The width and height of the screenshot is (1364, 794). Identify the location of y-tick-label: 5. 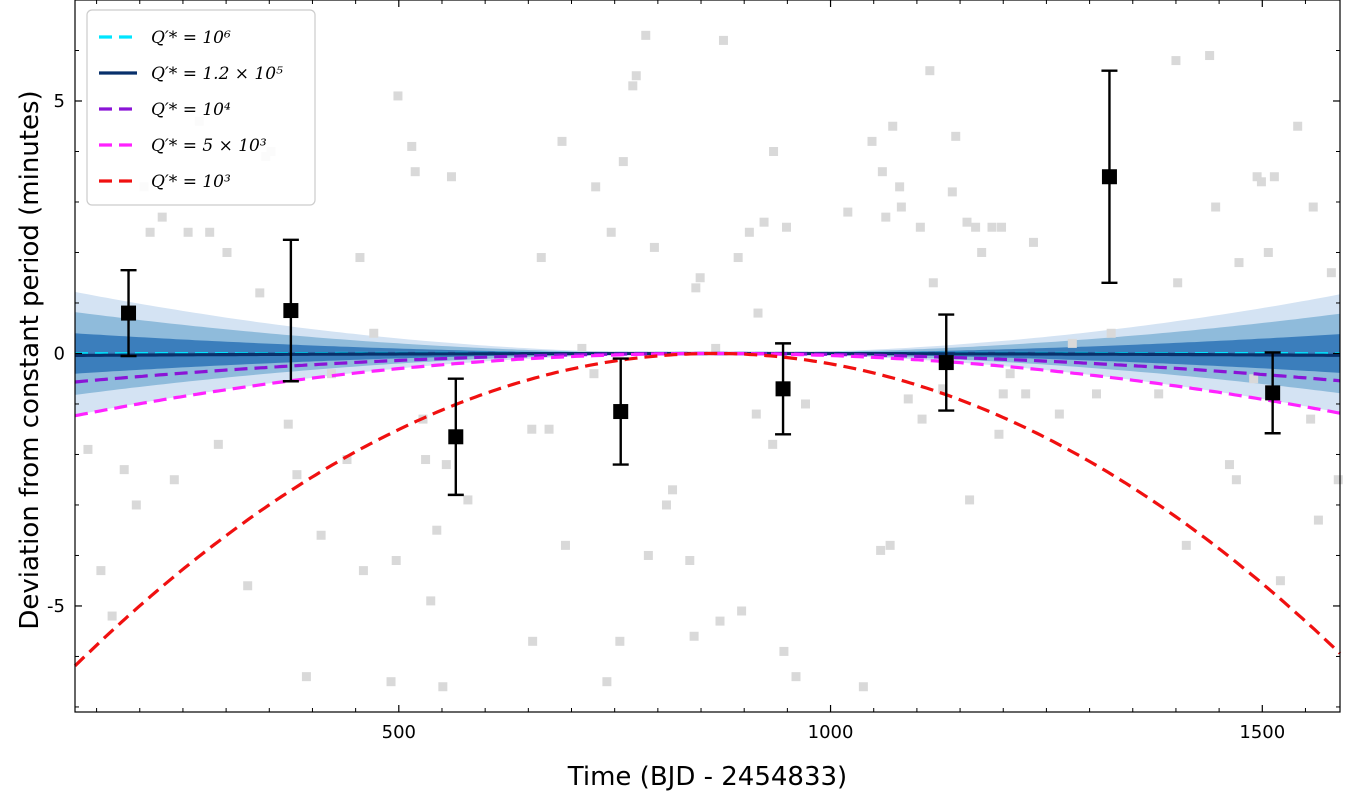
(59, 101).